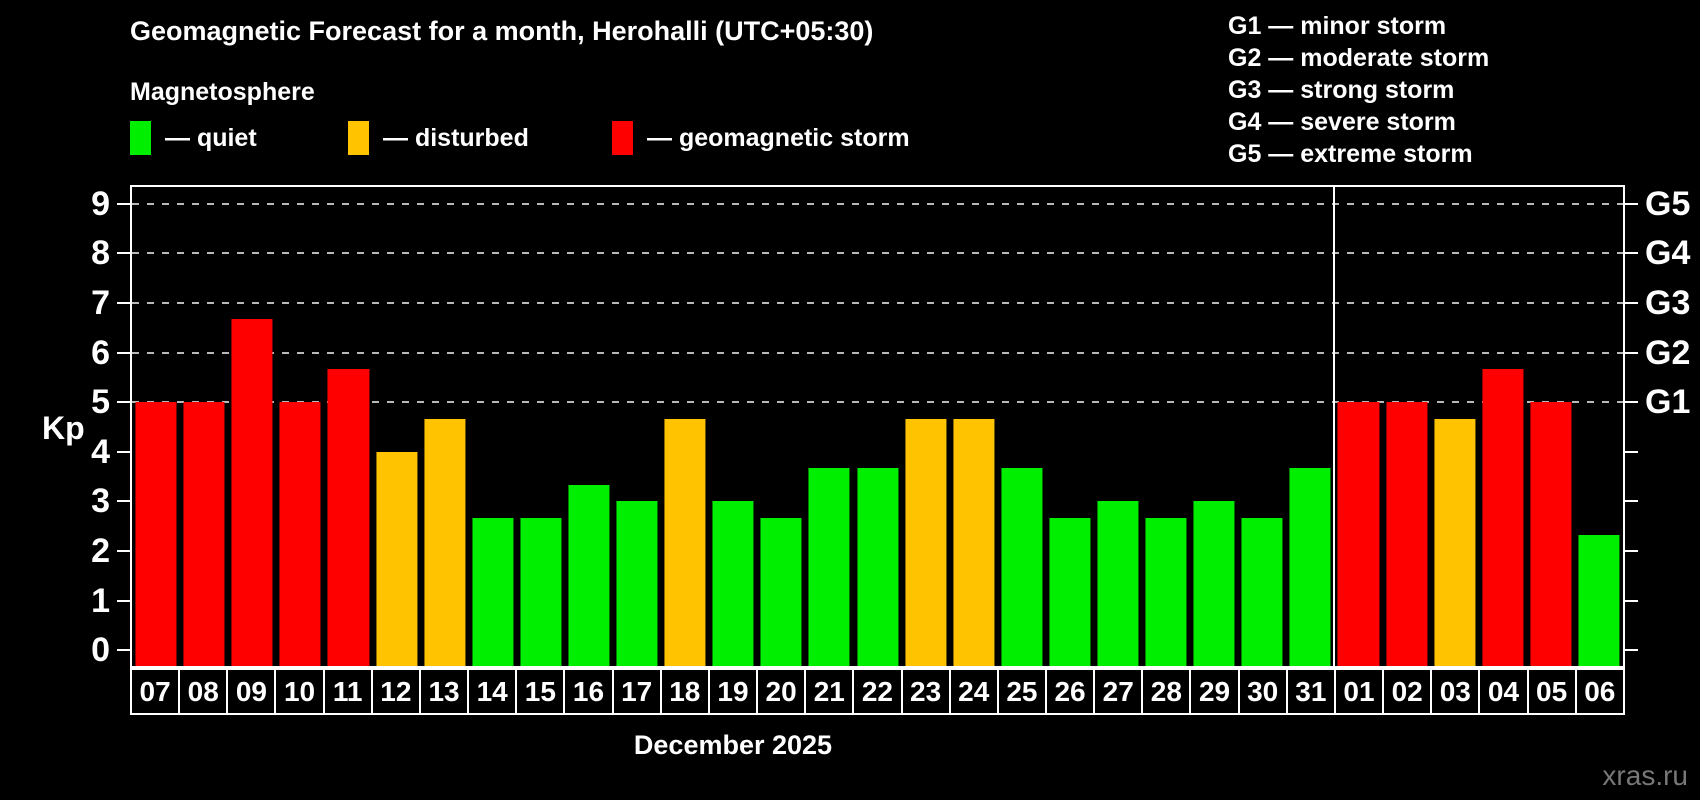  I want to click on x-axis-date-20: 20, so click(781, 691).